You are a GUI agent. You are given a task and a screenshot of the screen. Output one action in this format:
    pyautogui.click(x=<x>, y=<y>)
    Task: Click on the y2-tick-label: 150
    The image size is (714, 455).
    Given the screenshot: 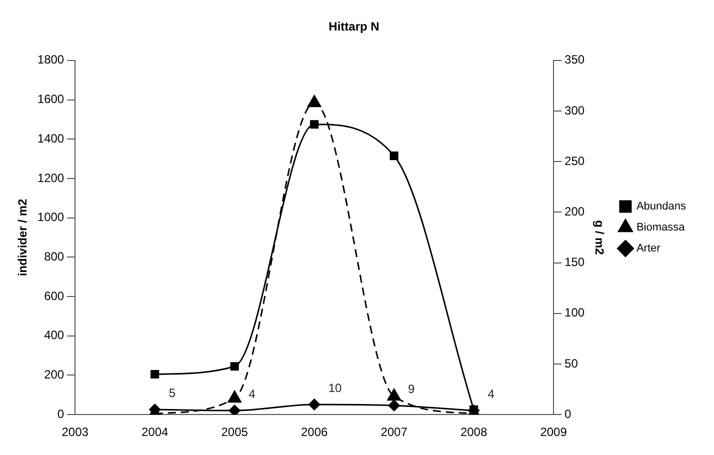 What is the action you would take?
    pyautogui.click(x=574, y=262)
    